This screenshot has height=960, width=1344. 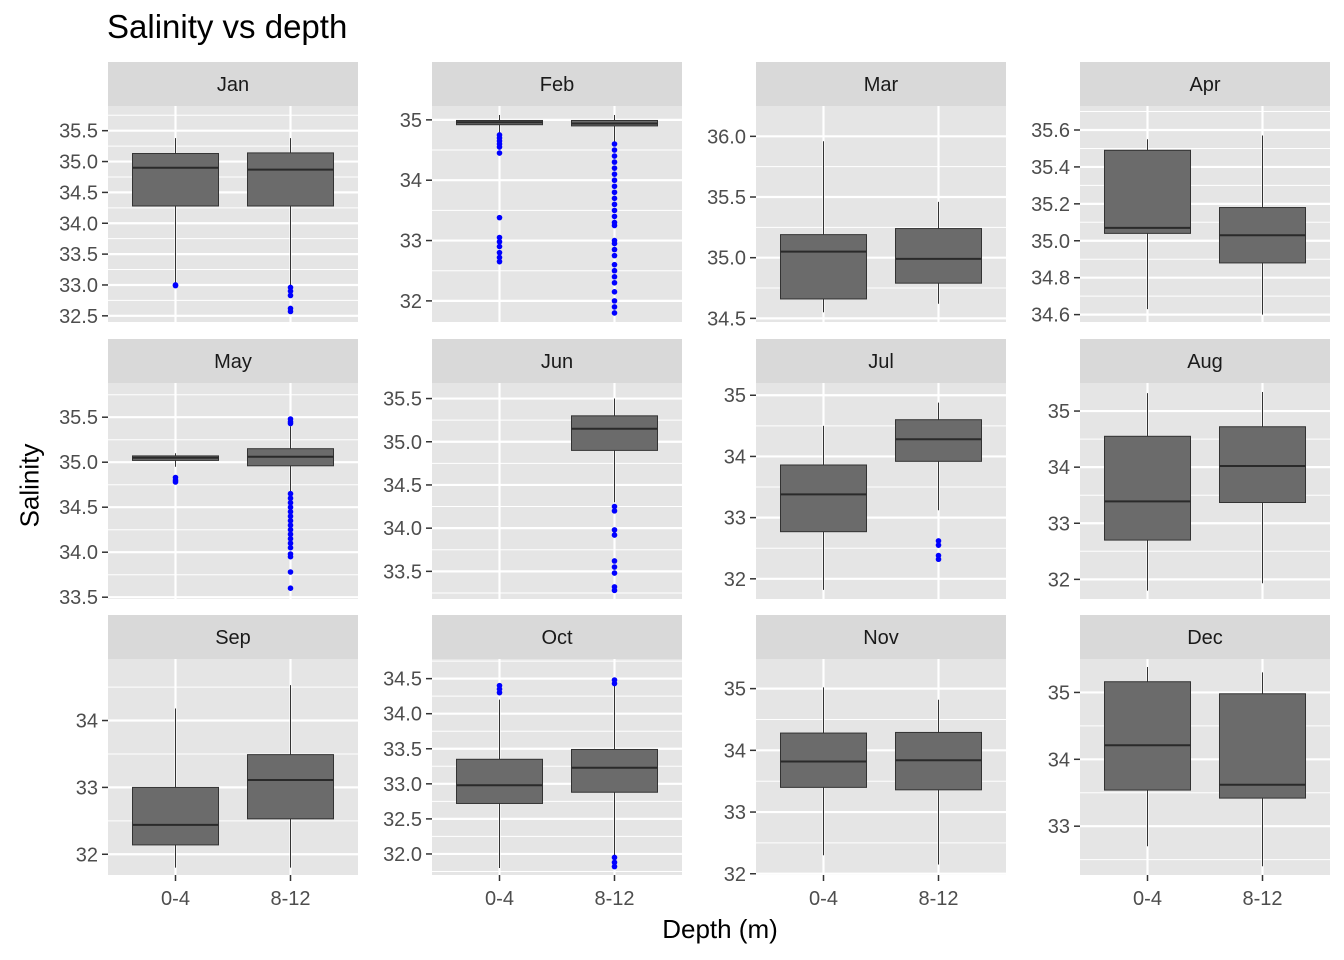 I want to click on y-tick-label: 34.8, so click(x=1050, y=279).